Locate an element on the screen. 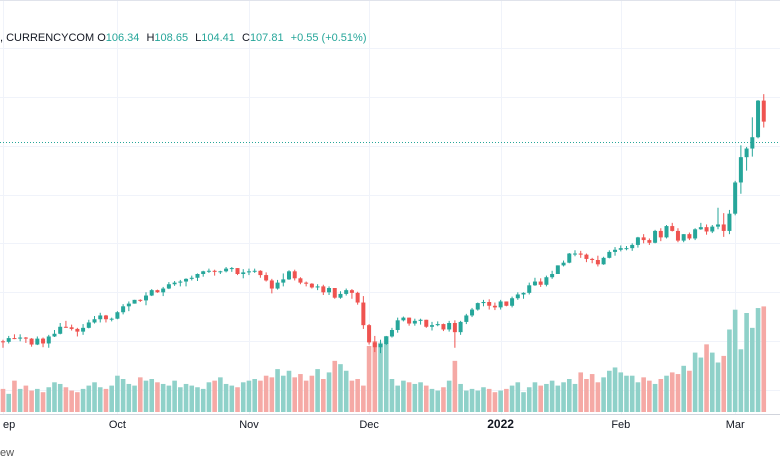  change-value: +0.55 (+0.51%) is located at coordinates (328, 38).